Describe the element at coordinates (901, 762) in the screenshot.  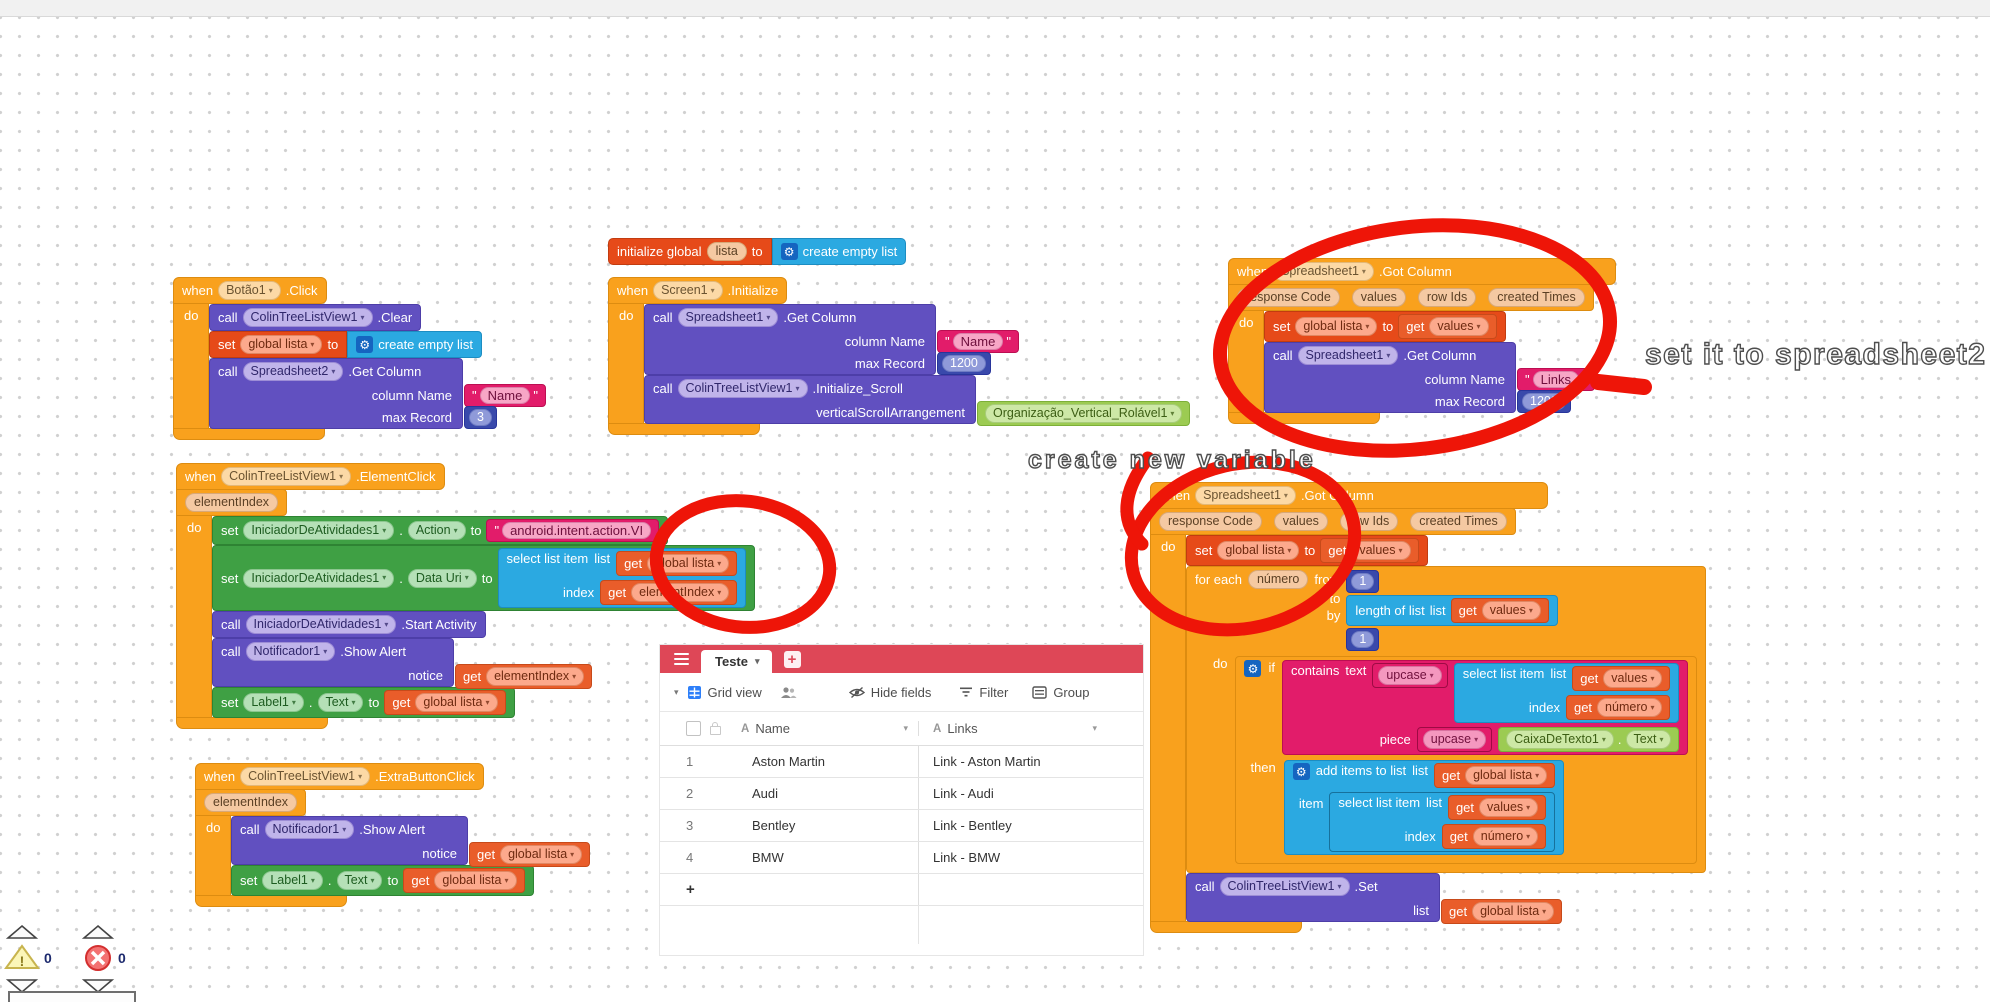
I see `table-row: 1 Aston Martin Link - Aston Martin` at that location.